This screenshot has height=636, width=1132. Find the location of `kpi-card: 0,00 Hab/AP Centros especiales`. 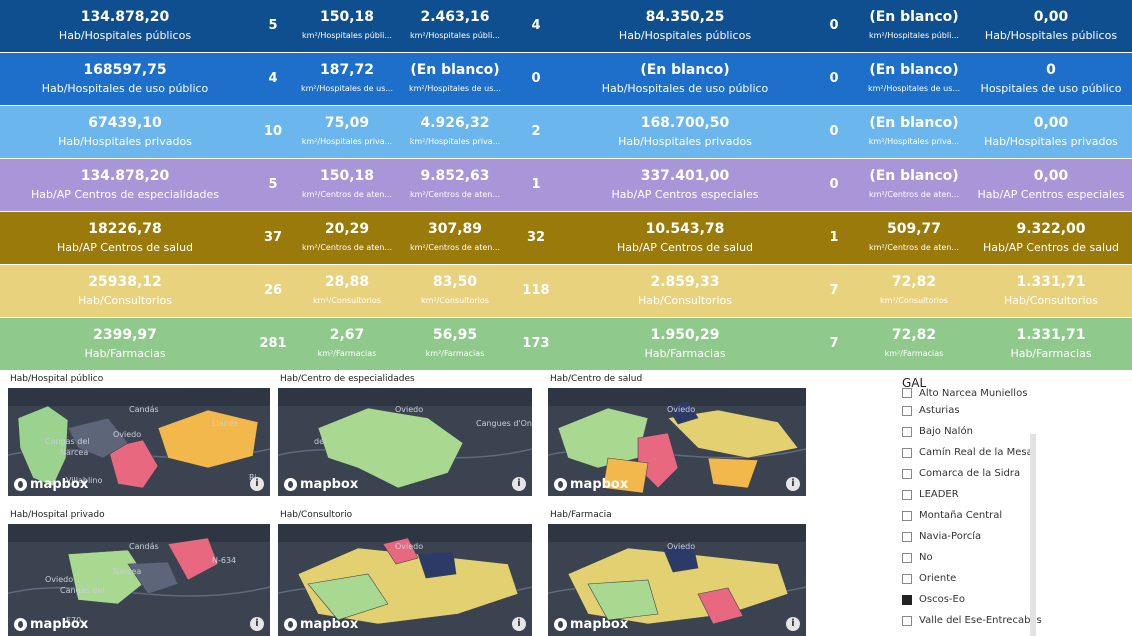

kpi-card: 0,00 Hab/AP Centros especiales is located at coordinates (1051, 185).